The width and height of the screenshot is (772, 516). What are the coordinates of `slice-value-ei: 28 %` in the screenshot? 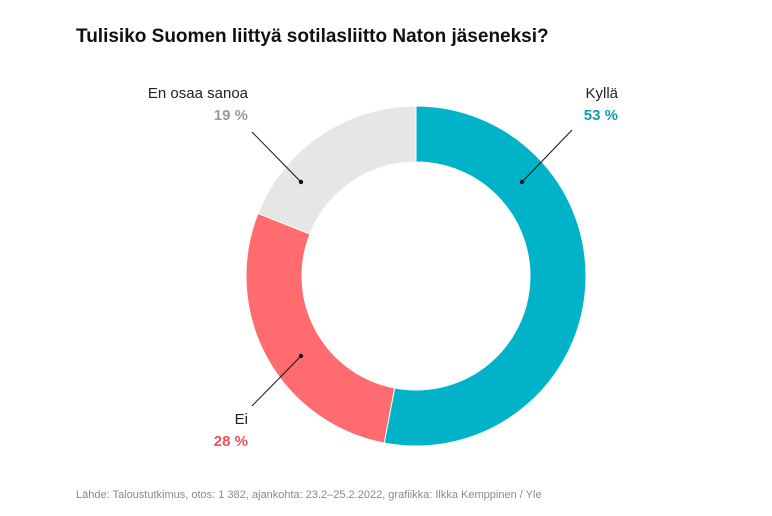 It's located at (231, 441).